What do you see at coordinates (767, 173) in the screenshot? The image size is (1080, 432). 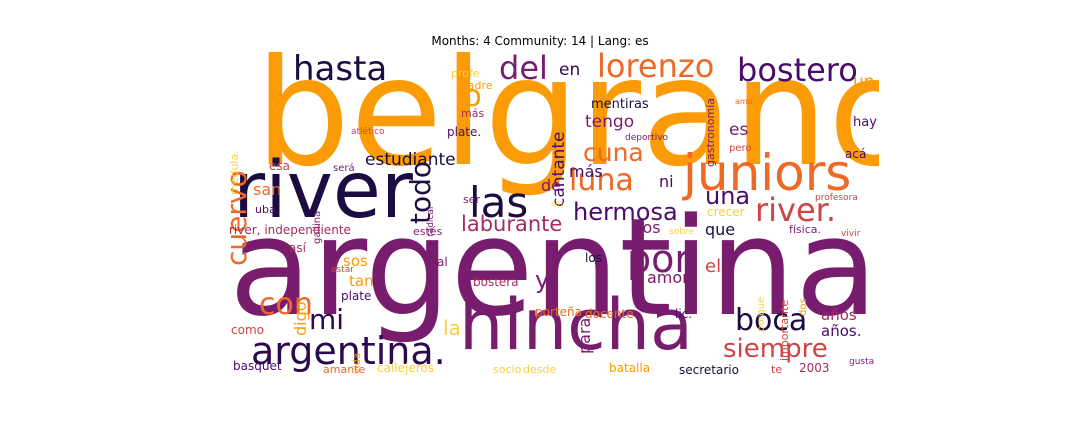 I see `word: juniors` at bounding box center [767, 173].